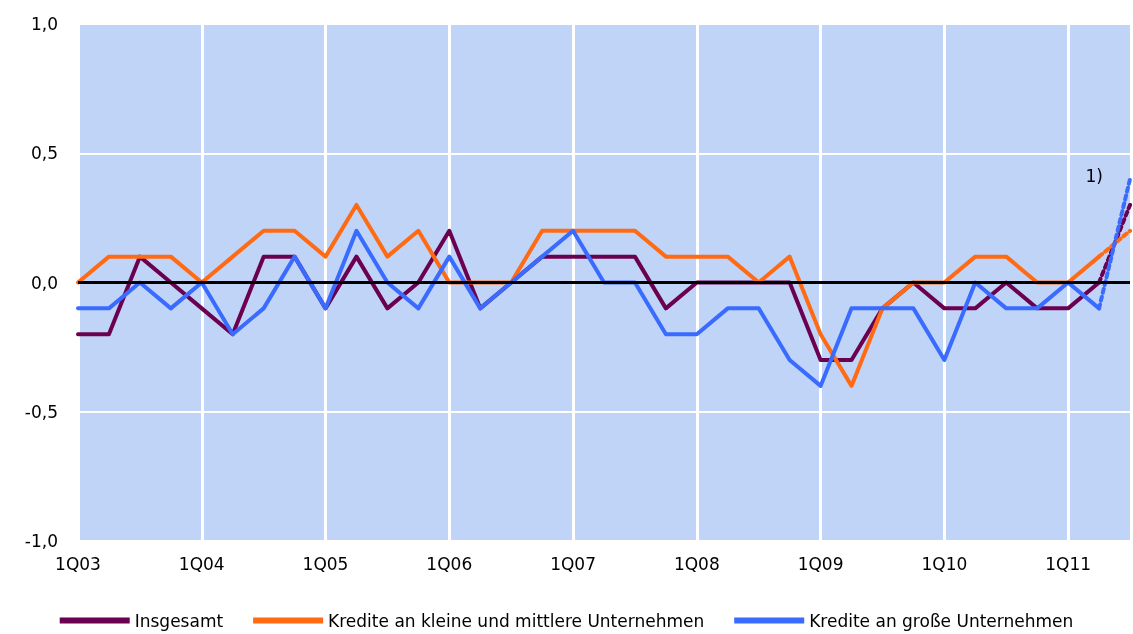  I want to click on x-tick-label: 1Q09, so click(820, 563).